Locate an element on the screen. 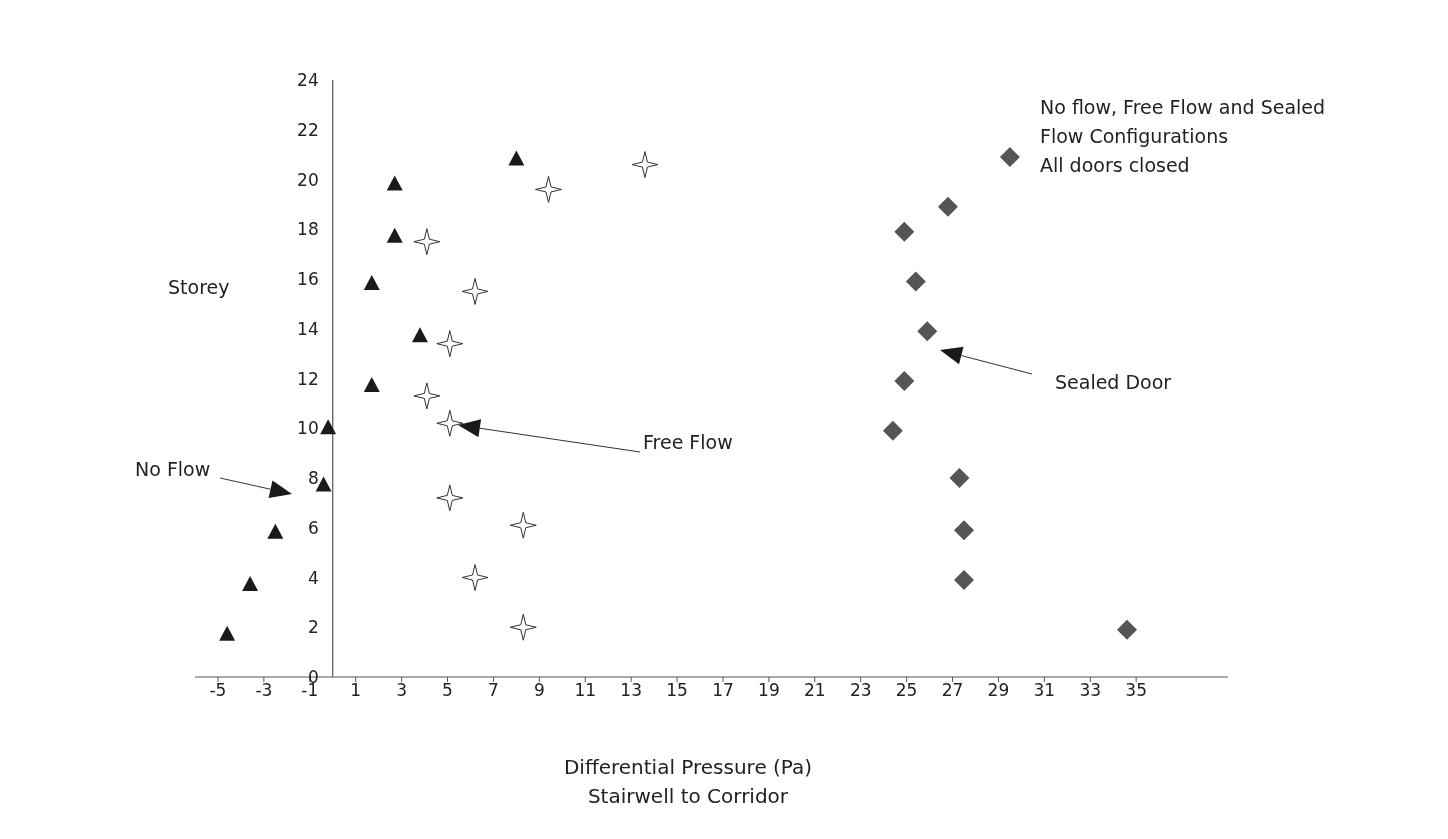 Image resolution: width=1448 pixels, height=839 pixels. y-tick-label: 14 is located at coordinates (308, 328).